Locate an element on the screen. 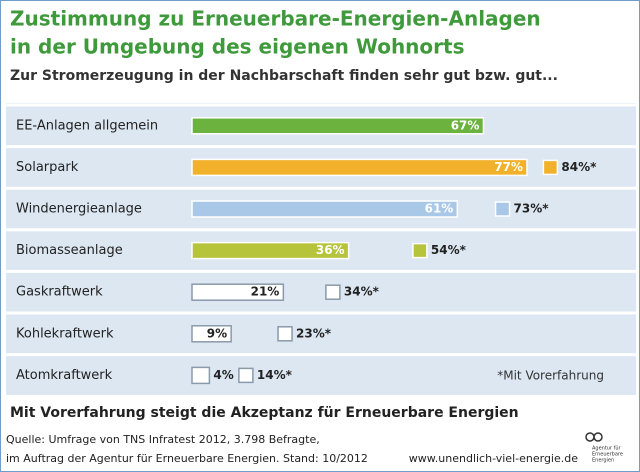  chart-title: in der Umgebung des eigenen Wohnorts is located at coordinates (237, 47).